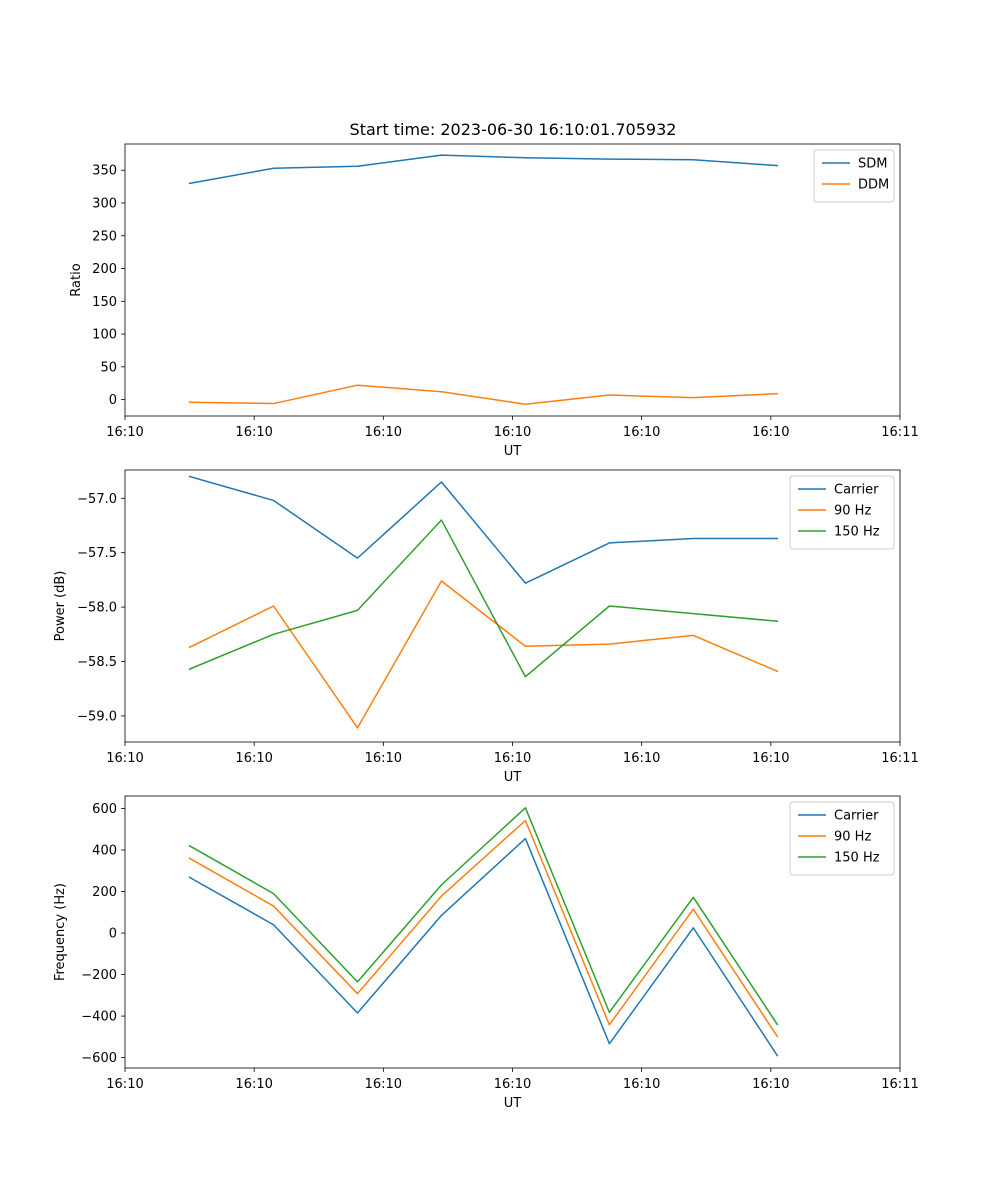 The width and height of the screenshot is (1000, 1200). I want to click on y-tick-label: −600, so click(99, 1058).